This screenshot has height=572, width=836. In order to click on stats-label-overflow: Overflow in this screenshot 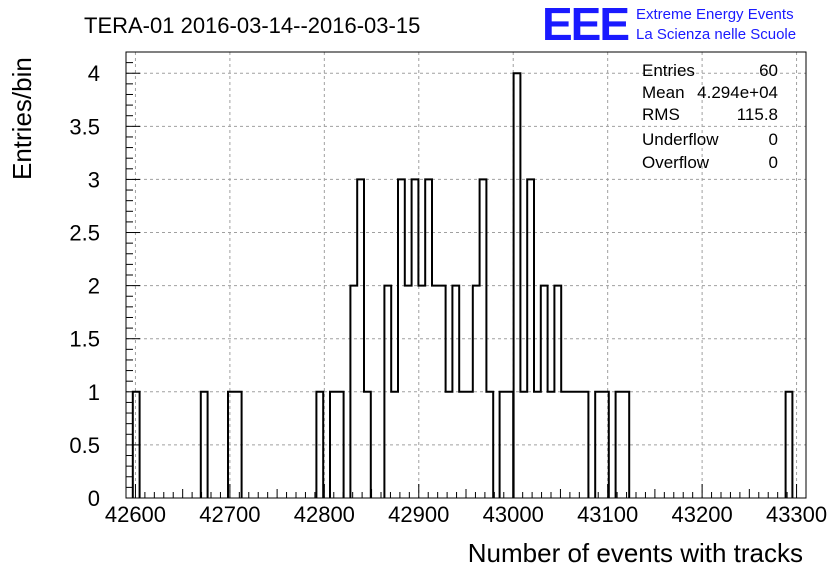, I will do `click(676, 162)`.